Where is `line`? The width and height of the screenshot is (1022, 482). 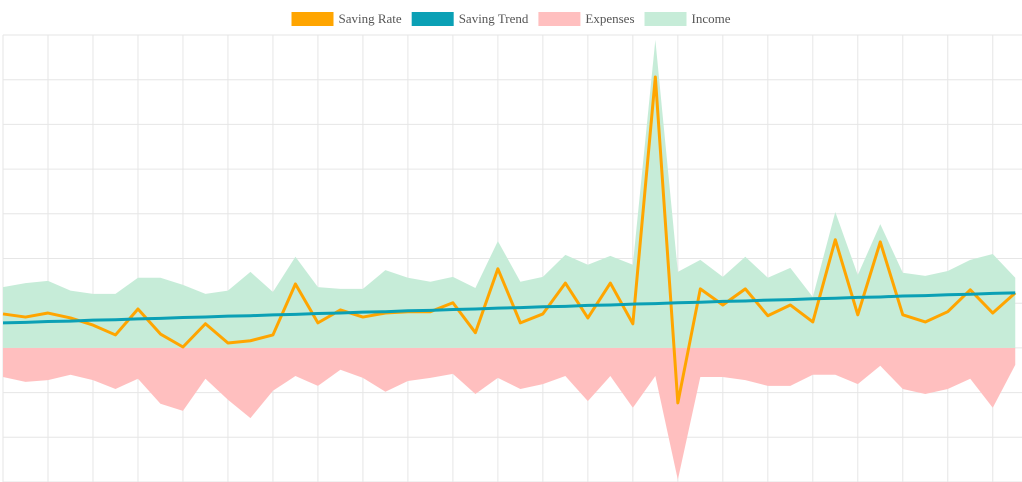 line is located at coordinates (509, 308).